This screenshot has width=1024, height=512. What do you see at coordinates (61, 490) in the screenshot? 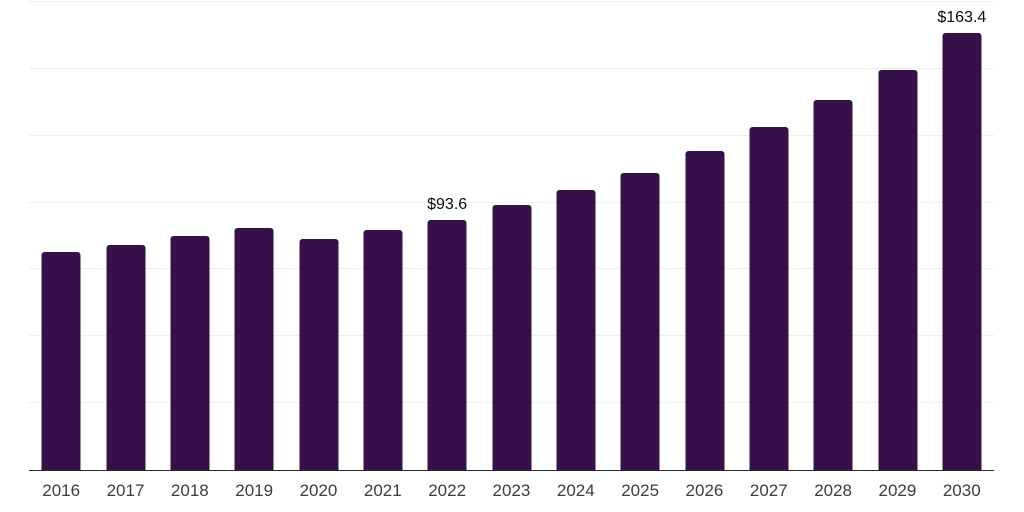
I see `x-tick-label-2016: 2016` at bounding box center [61, 490].